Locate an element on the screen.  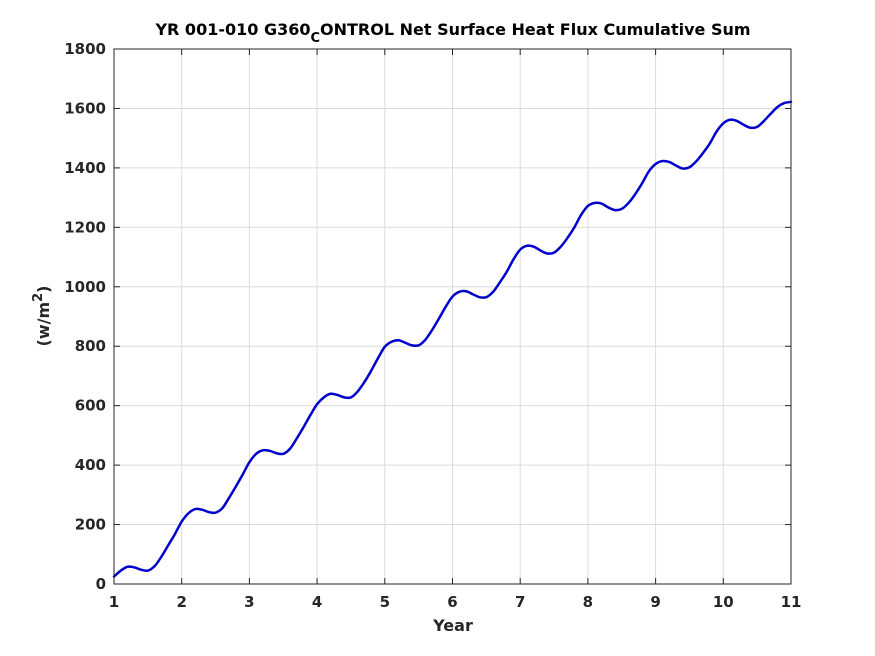
x-axis-label: Year is located at coordinates (452, 625).